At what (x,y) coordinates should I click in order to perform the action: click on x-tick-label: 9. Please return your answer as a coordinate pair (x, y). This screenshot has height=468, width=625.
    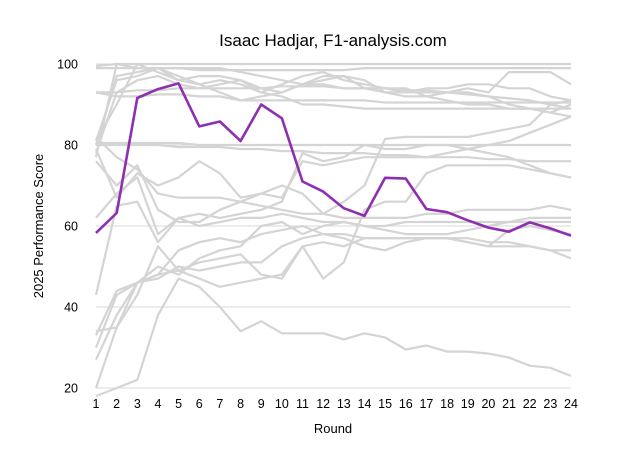
    Looking at the image, I should click on (261, 404).